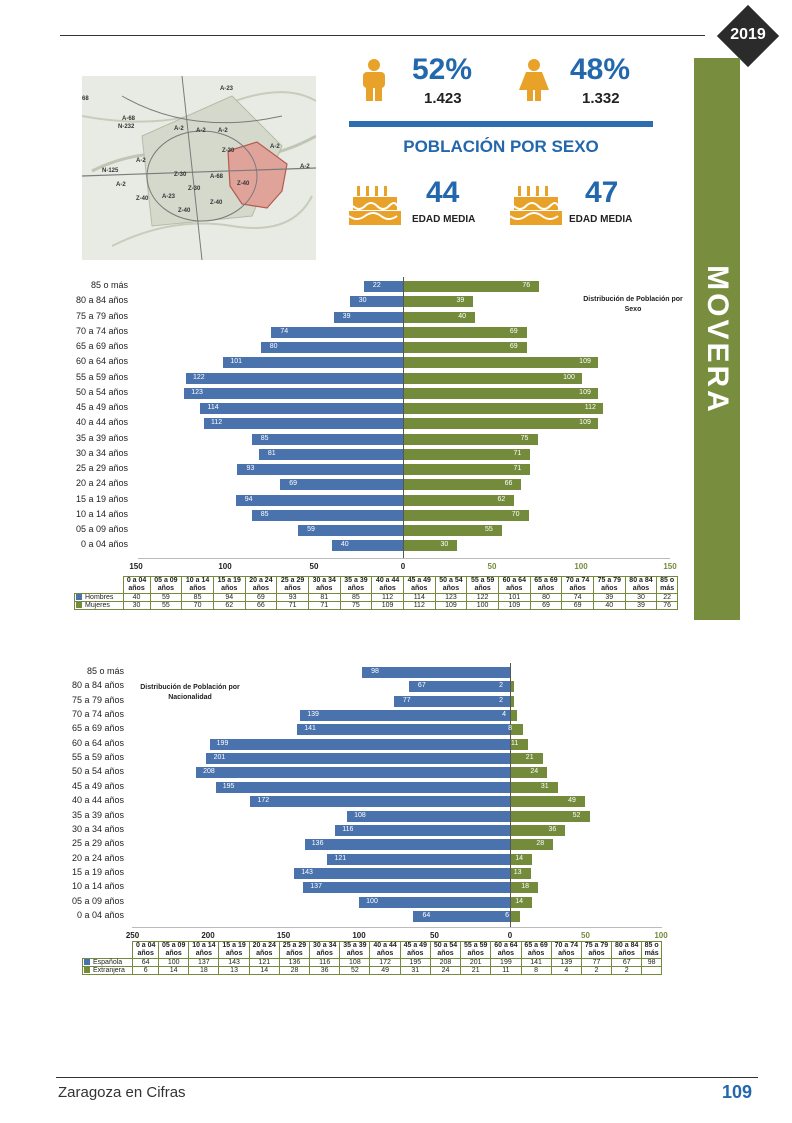 This screenshot has width=792, height=1123. I want to click on map-label: 68, so click(85, 99).